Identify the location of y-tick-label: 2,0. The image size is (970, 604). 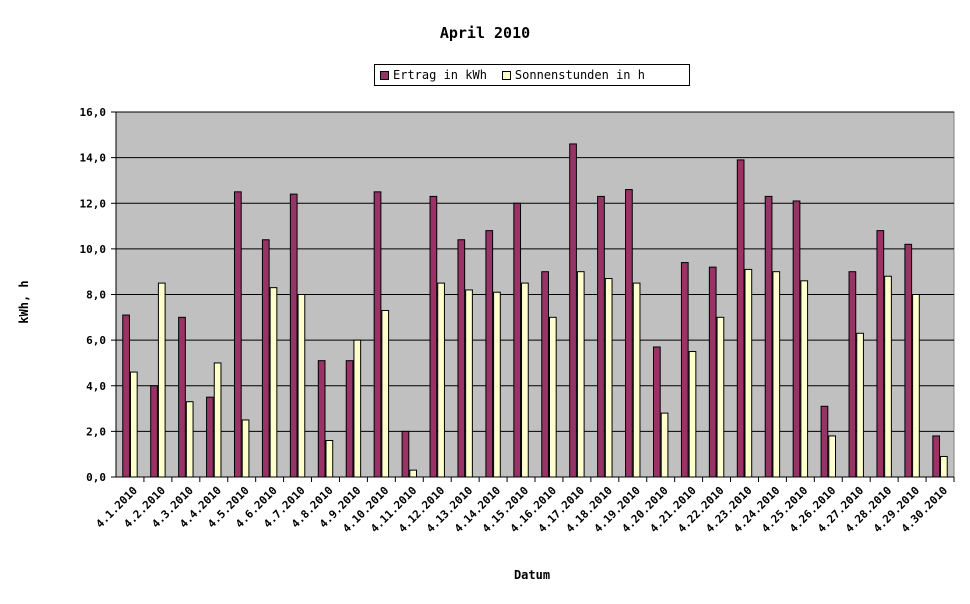
(96, 431).